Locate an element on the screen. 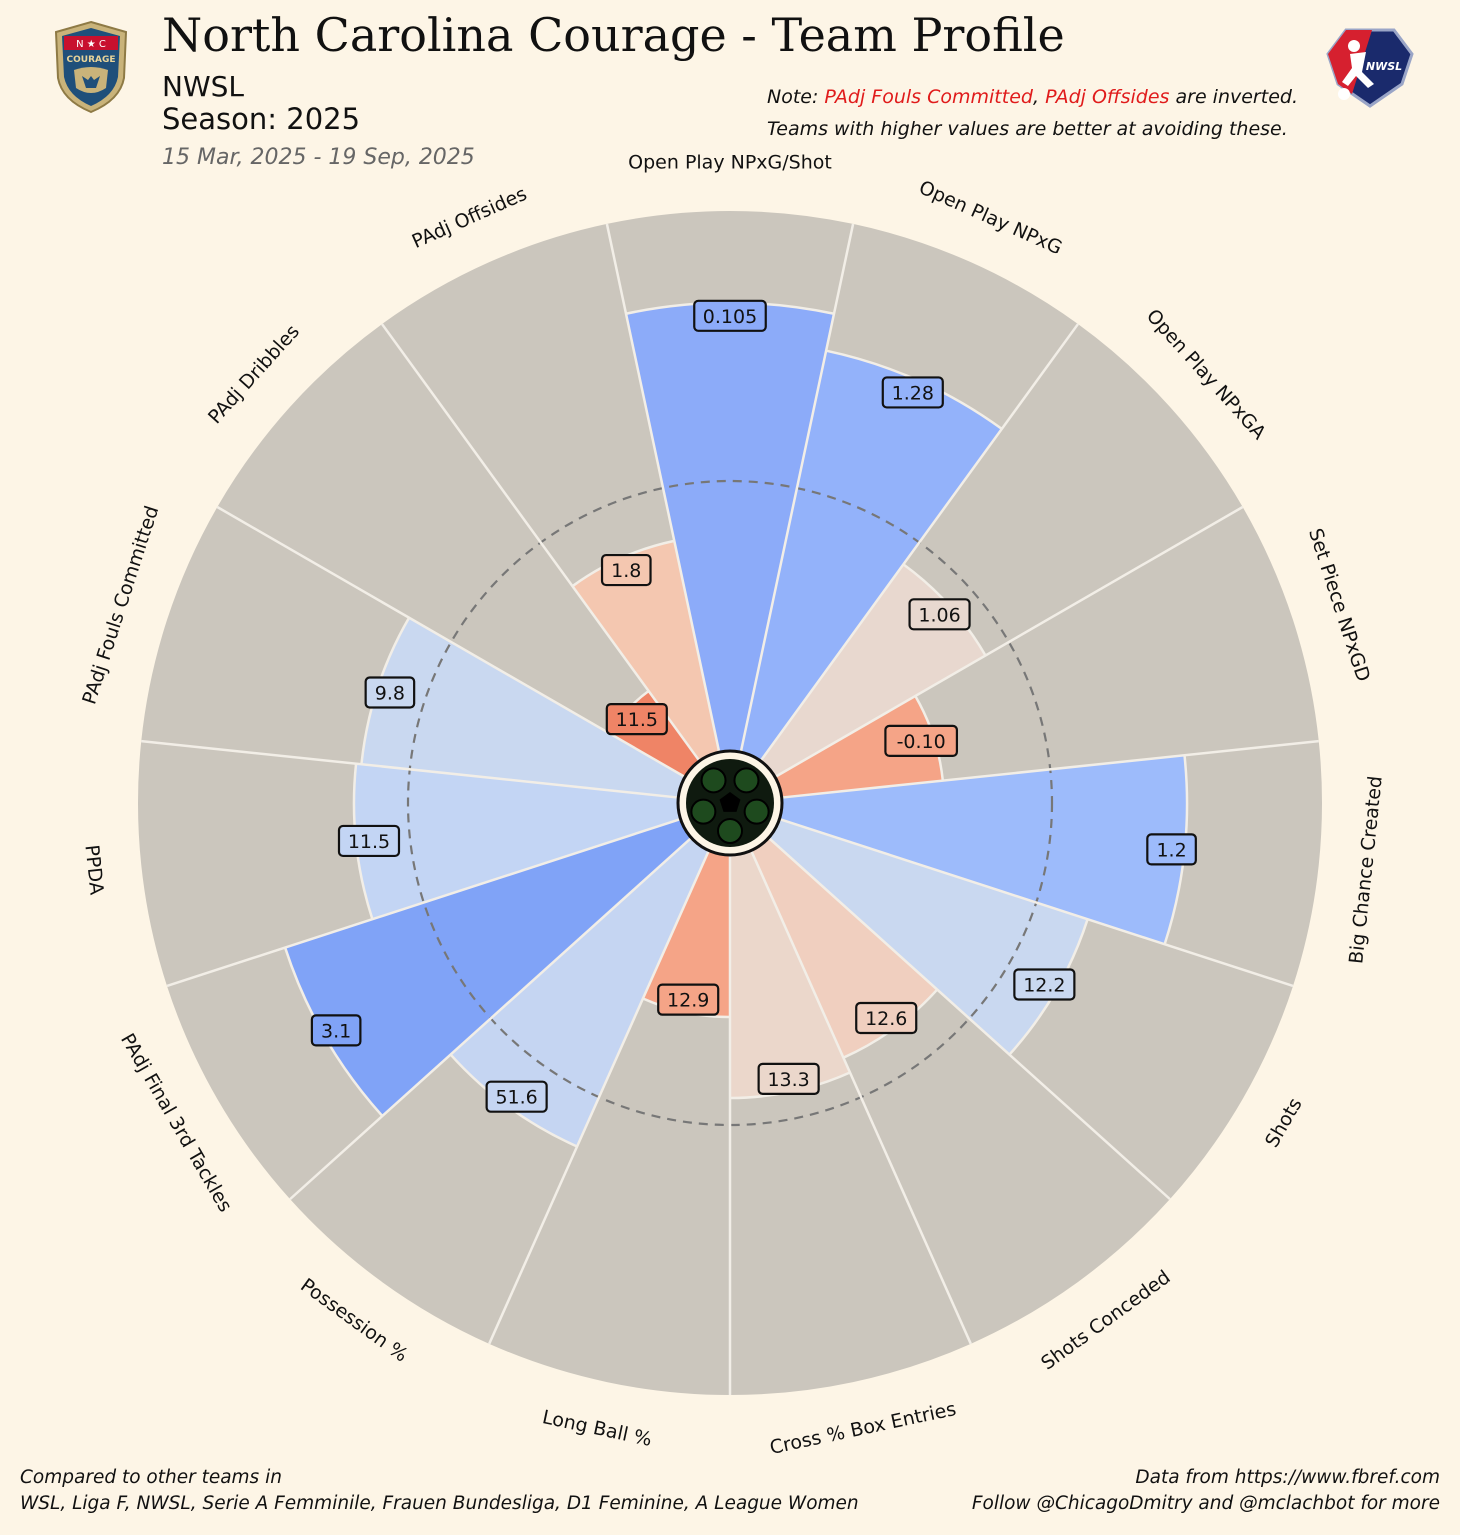 The height and width of the screenshot is (1535, 1460). value-label-text: 1.06 is located at coordinates (939, 615).